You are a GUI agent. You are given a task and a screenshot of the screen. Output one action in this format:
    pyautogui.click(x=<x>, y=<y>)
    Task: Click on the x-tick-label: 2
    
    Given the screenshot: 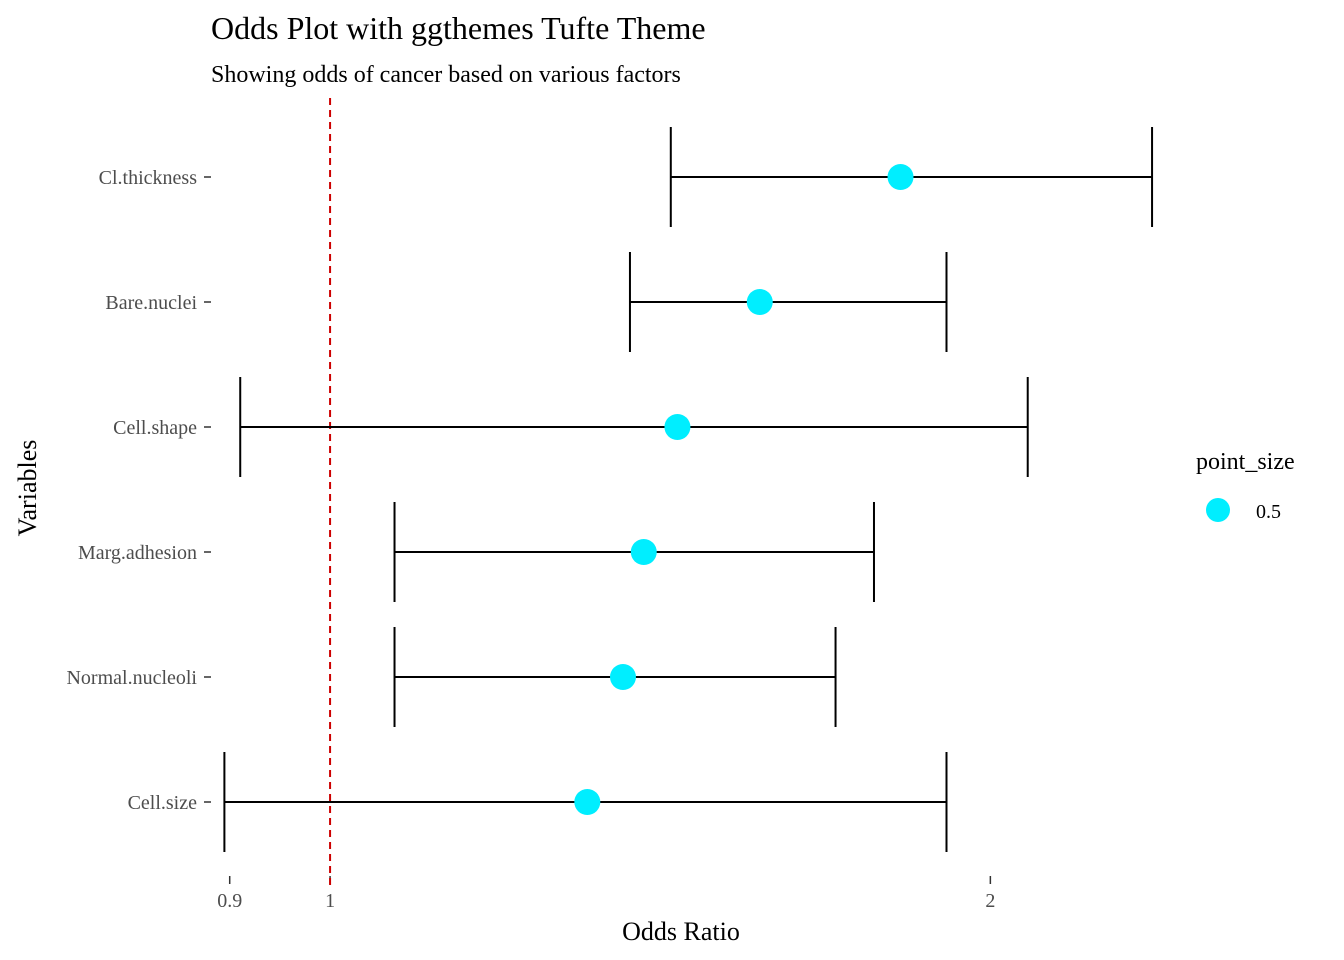 What is the action you would take?
    pyautogui.click(x=990, y=901)
    